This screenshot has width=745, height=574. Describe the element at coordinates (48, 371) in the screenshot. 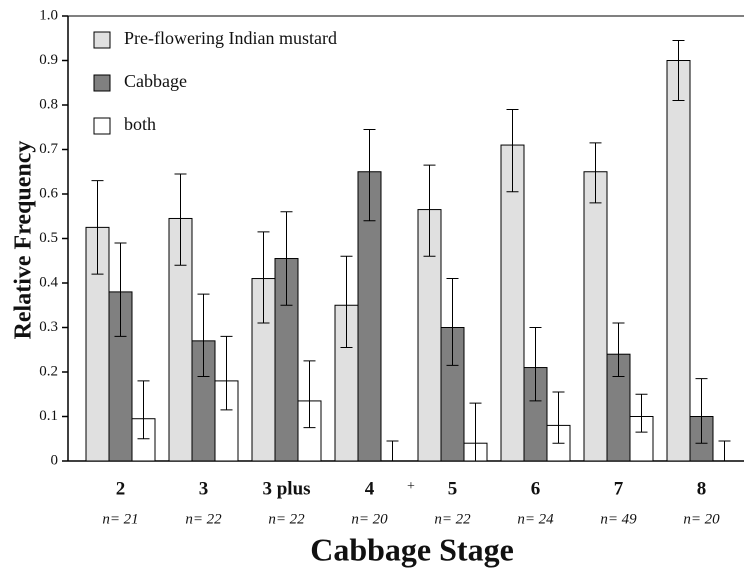

I see `y-tick-label: 0.2` at that location.